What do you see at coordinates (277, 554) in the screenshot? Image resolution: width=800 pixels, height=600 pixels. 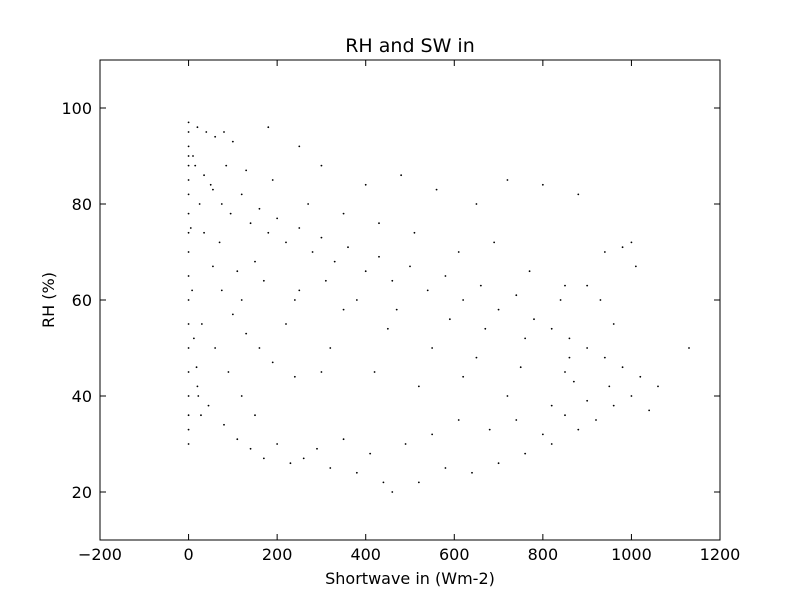 I see `x-tick-label: 200` at bounding box center [277, 554].